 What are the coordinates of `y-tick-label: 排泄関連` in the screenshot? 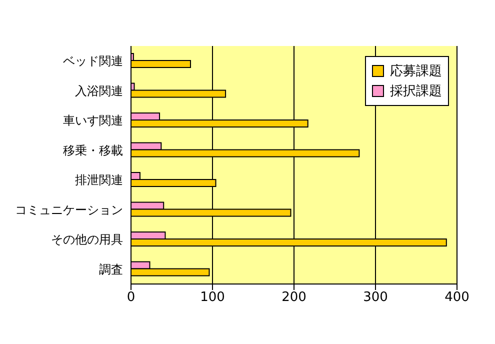 It's located at (99, 180).